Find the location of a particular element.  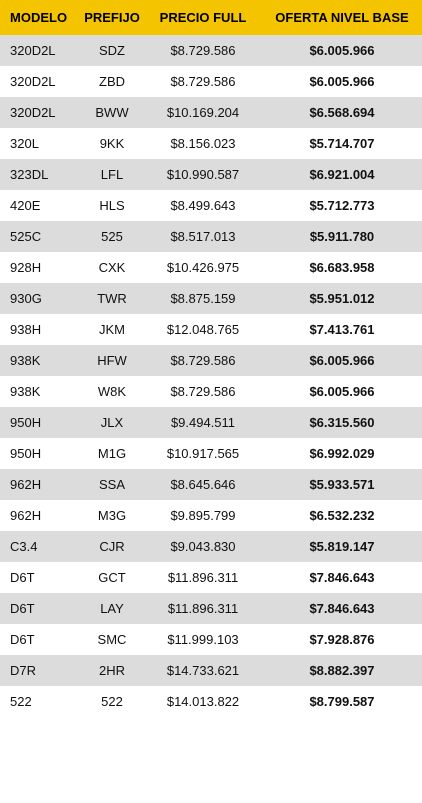

table-row: D7R 2HR $14.733.621 $8.882.397 is located at coordinates (211, 670).